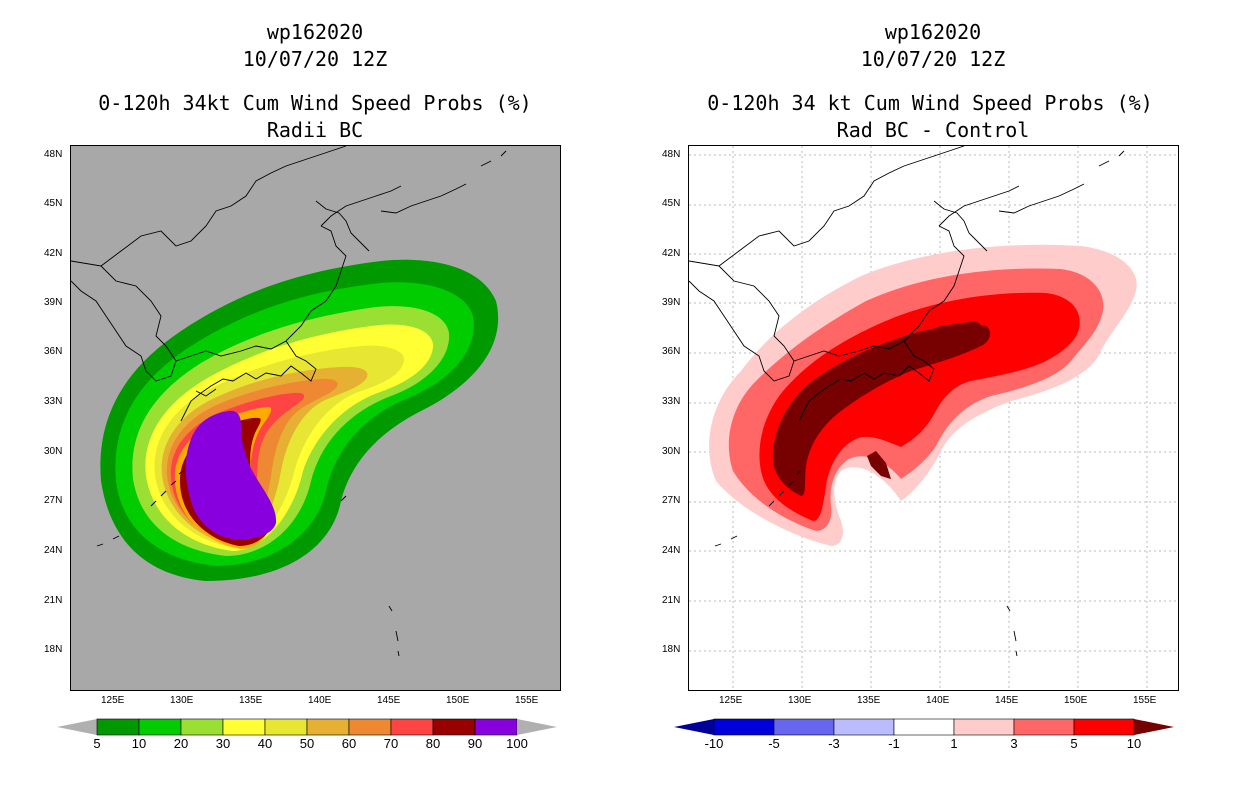 This screenshot has height=800, width=1236. I want to click on colorbar-label: 3, so click(1014, 743).